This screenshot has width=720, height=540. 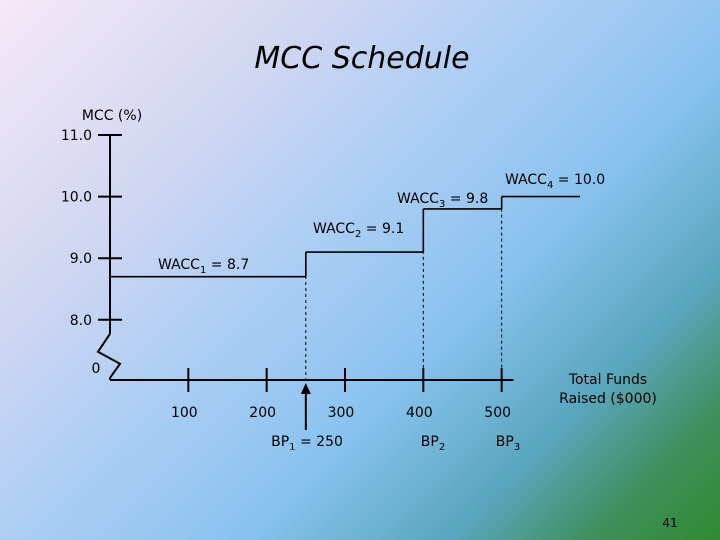 I want to click on y-tick-label-0: 11.0, so click(x=76, y=136).